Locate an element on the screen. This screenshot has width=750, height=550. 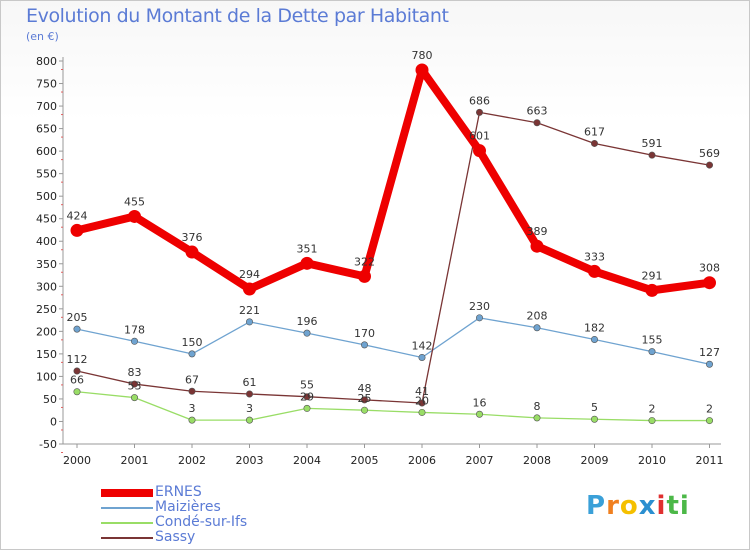
data-label: 389 is located at coordinates (537, 231).